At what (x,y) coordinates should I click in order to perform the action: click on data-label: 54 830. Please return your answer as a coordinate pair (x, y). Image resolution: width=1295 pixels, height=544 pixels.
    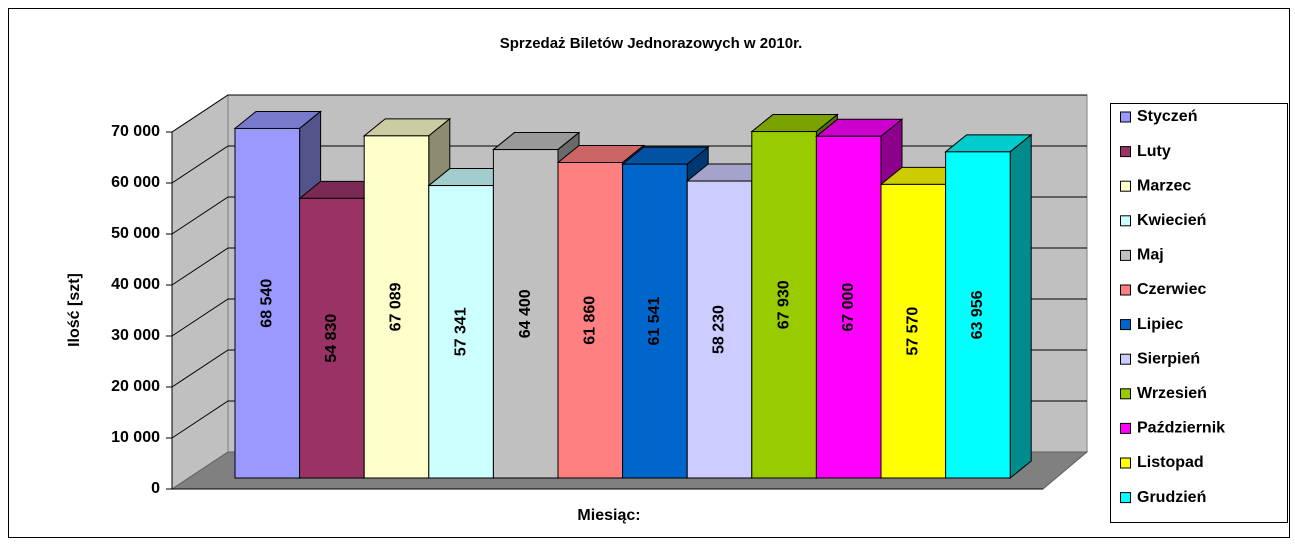
    Looking at the image, I should click on (331, 338).